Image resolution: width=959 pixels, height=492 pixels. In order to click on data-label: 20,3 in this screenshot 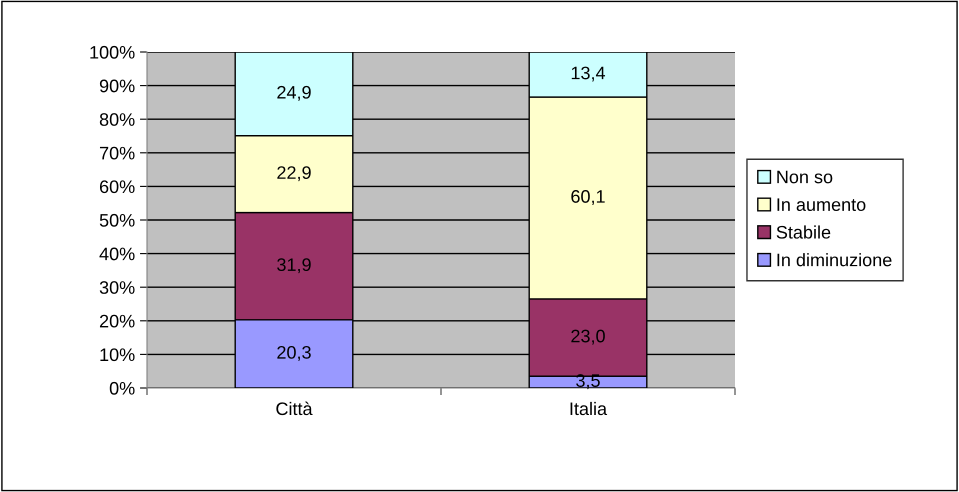, I will do `click(294, 353)`.